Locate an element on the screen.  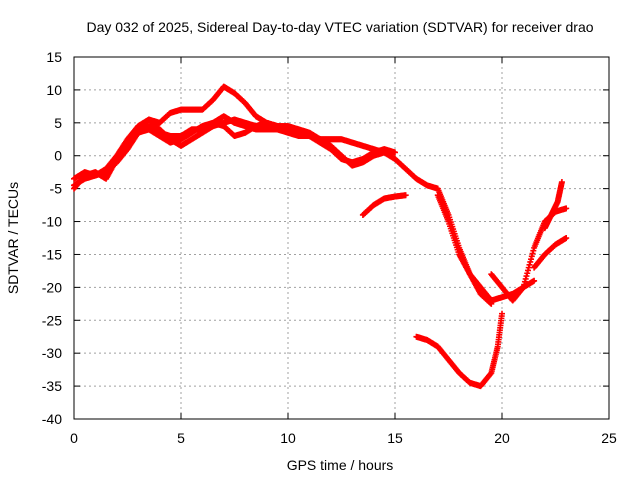
x-tick-label: 5 is located at coordinates (181, 438).